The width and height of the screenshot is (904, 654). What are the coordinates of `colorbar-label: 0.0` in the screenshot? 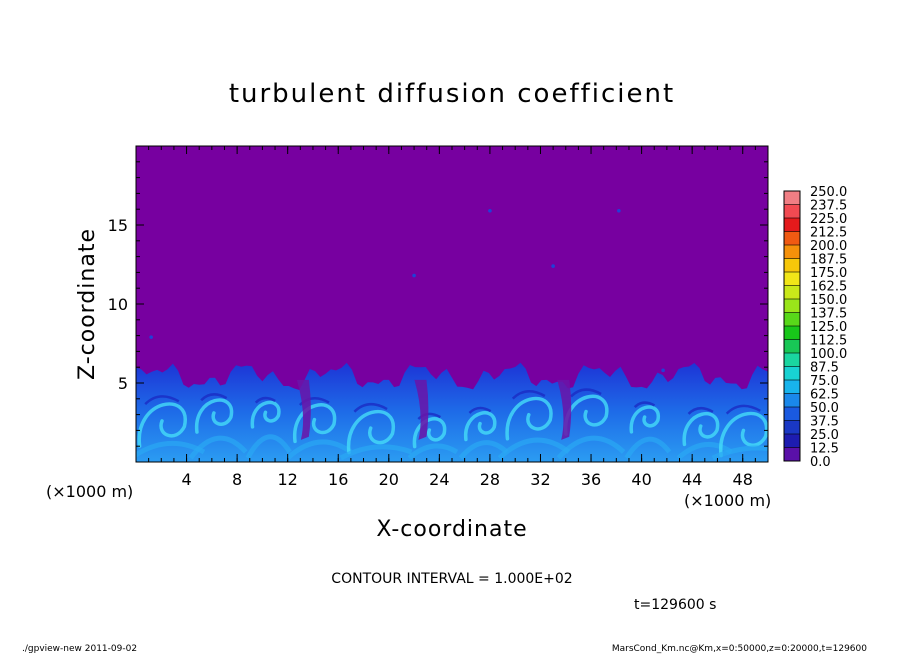 It's located at (820, 462).